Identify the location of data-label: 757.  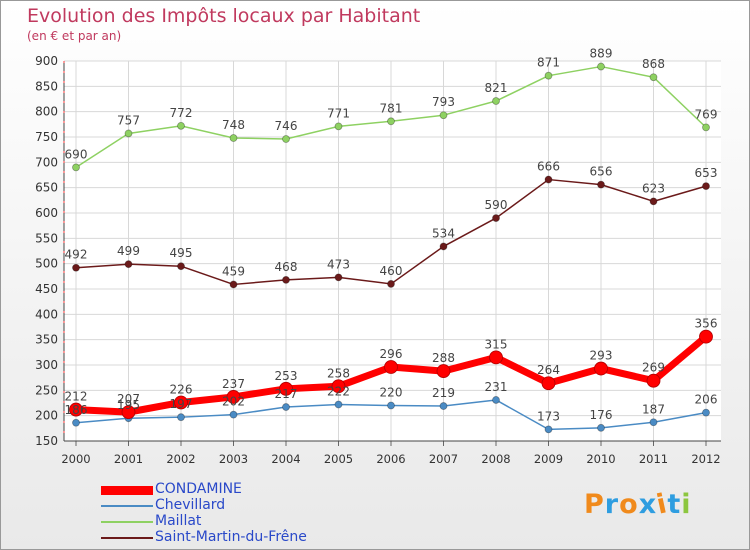
(128, 120).